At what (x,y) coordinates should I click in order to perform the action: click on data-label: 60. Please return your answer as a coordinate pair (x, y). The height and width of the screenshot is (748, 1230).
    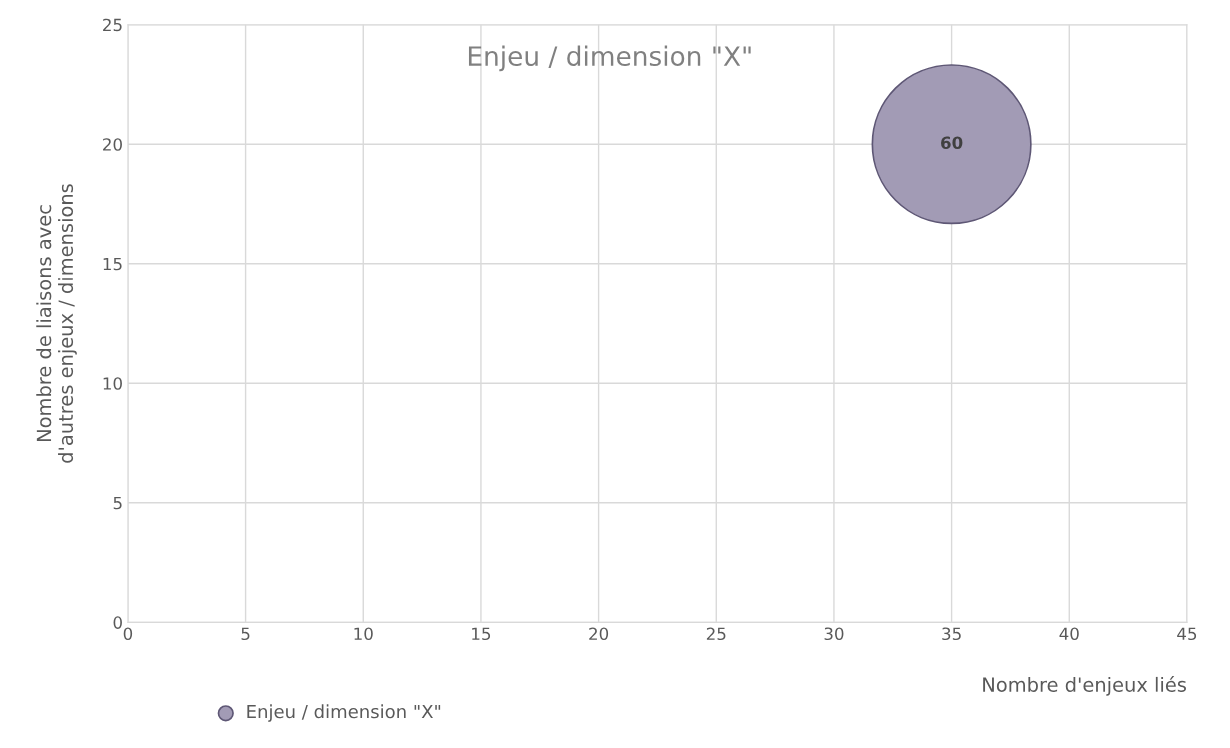
    Looking at the image, I should click on (952, 143).